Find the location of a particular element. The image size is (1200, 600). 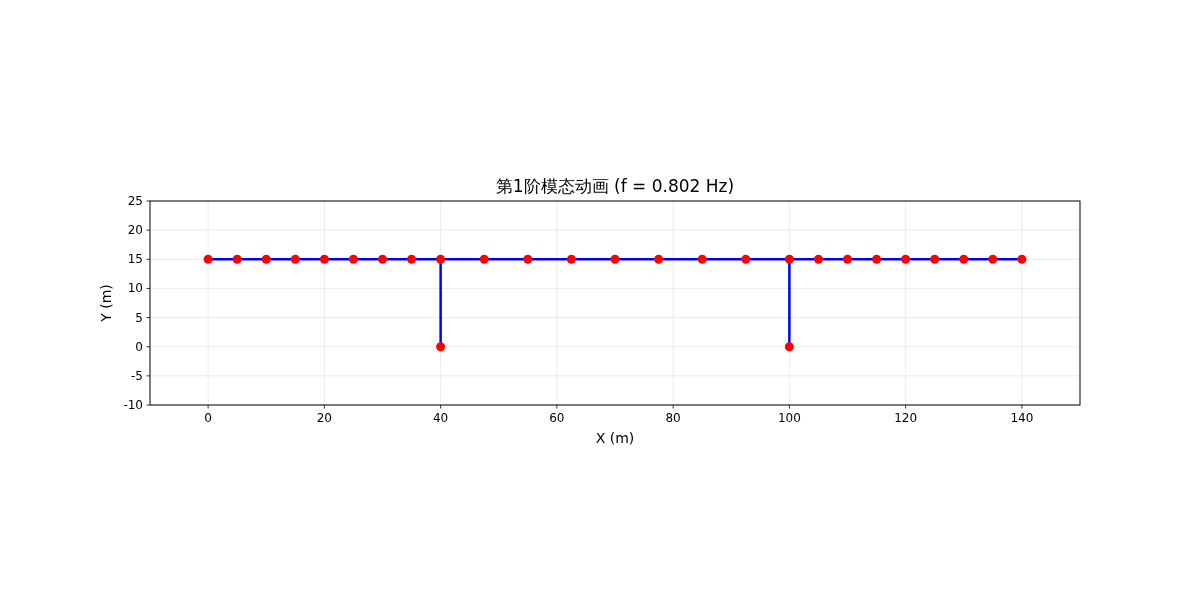

x-tick-label: 0 is located at coordinates (208, 418).